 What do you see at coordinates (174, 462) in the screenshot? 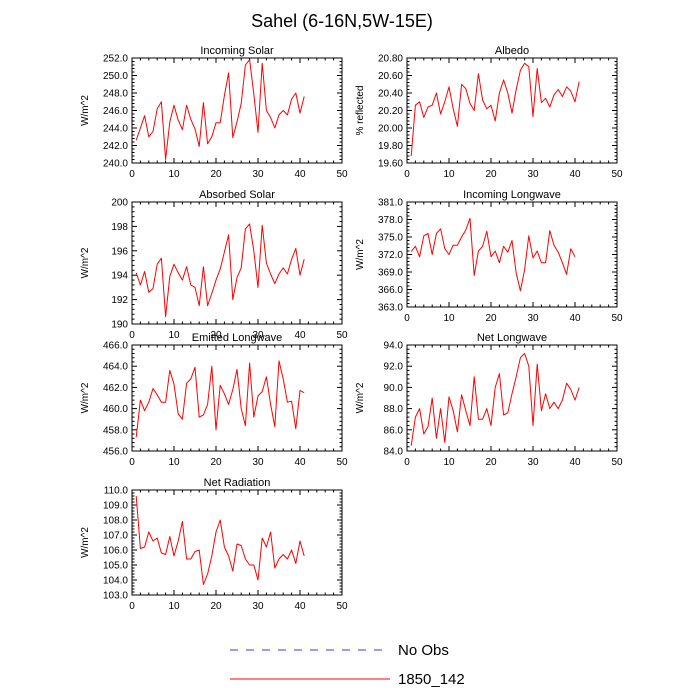
I see `emitted-longwave-xtick-label: 10` at bounding box center [174, 462].